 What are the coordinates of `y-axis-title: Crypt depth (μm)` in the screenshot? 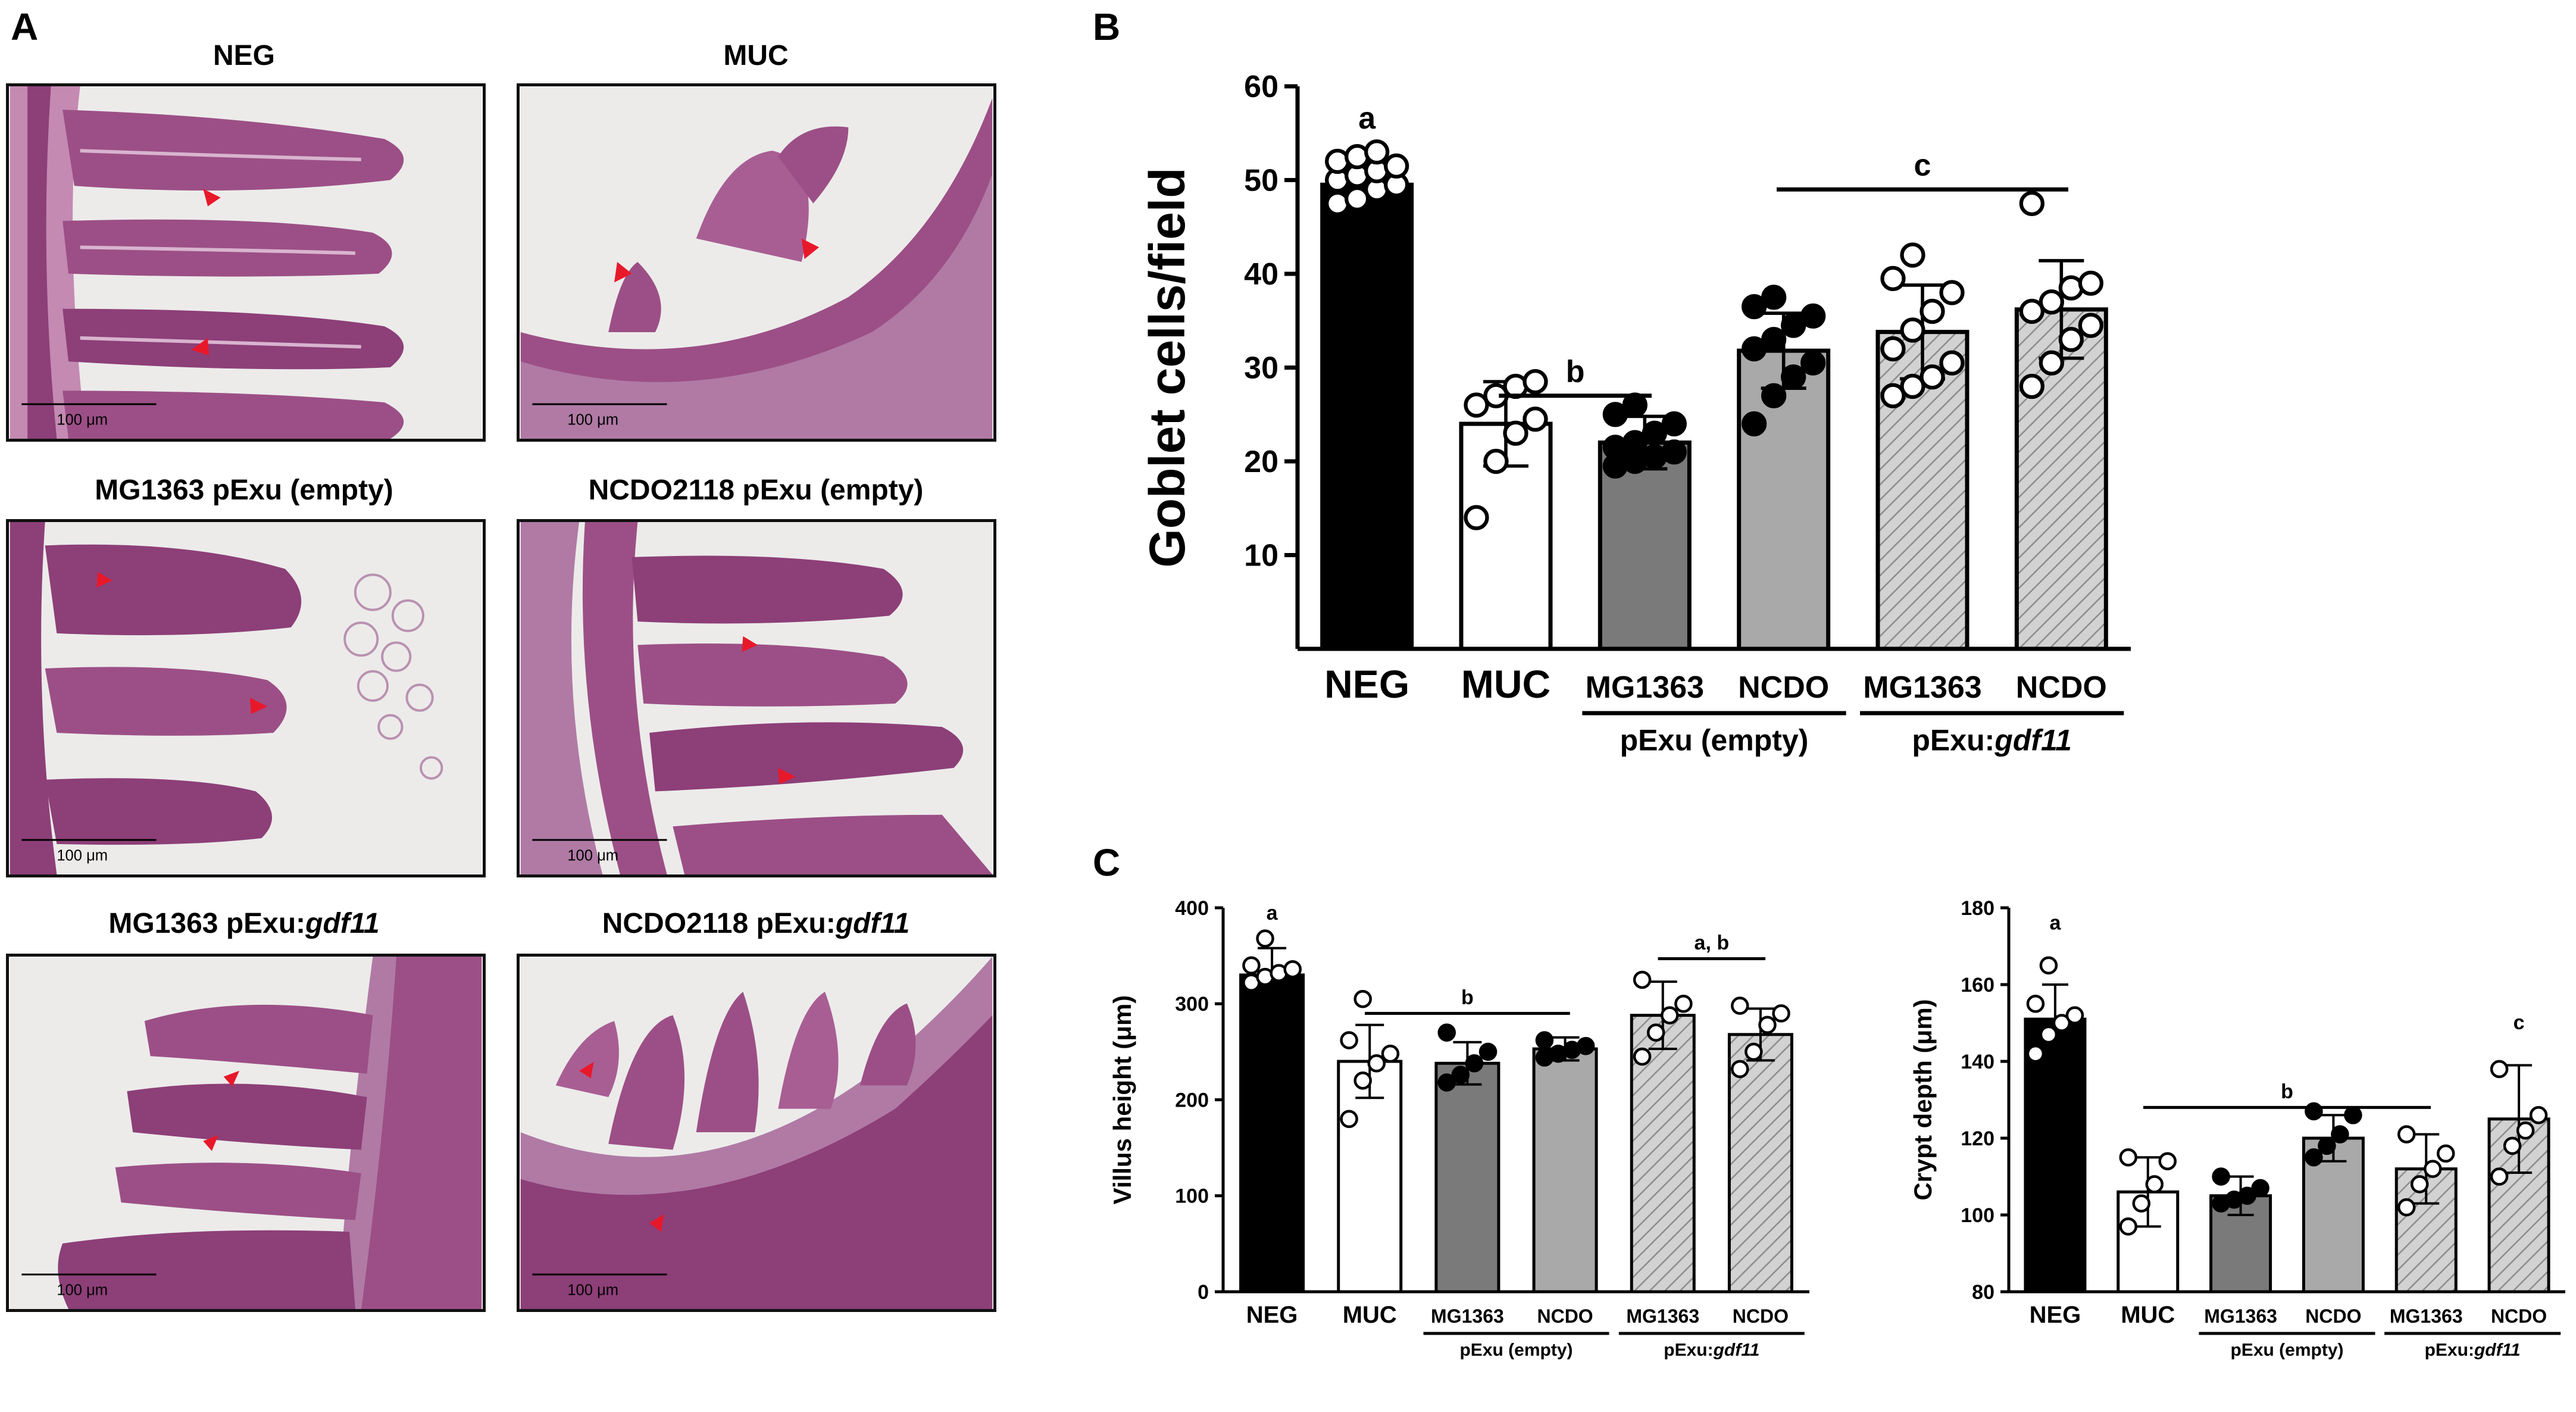 It's located at (1923, 1099).